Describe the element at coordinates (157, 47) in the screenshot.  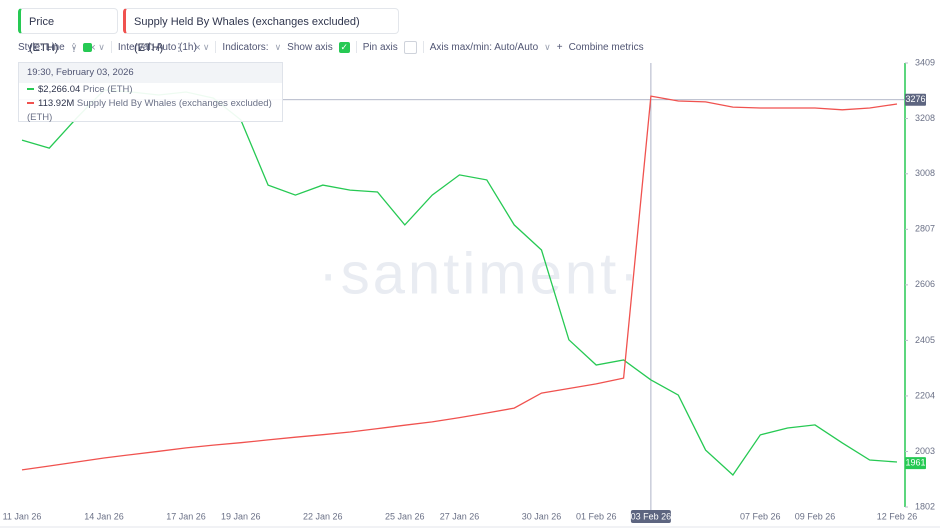
I see `interval-select: Interval: Auto (1h)` at that location.